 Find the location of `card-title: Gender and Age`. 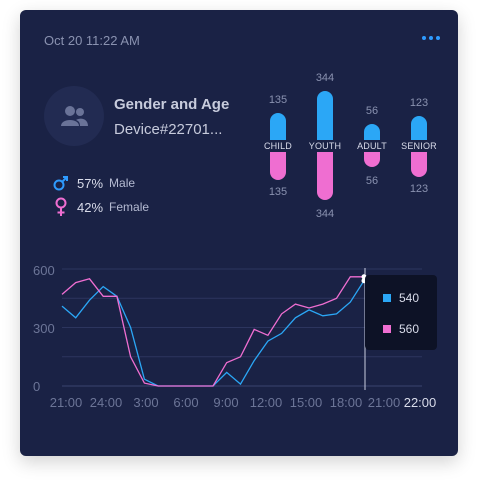

card-title: Gender and Age is located at coordinates (172, 104).